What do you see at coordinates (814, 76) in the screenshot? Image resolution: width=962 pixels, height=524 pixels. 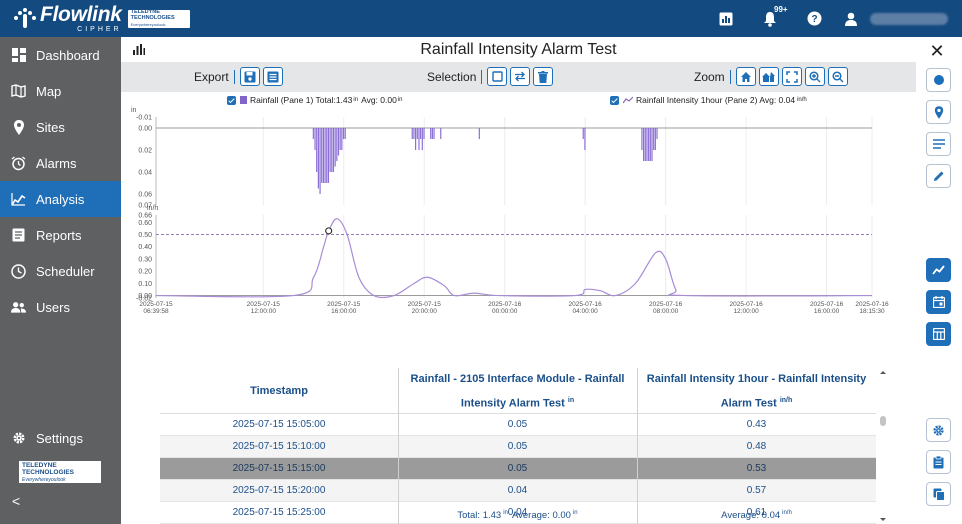 I see `zoom-in-button` at bounding box center [814, 76].